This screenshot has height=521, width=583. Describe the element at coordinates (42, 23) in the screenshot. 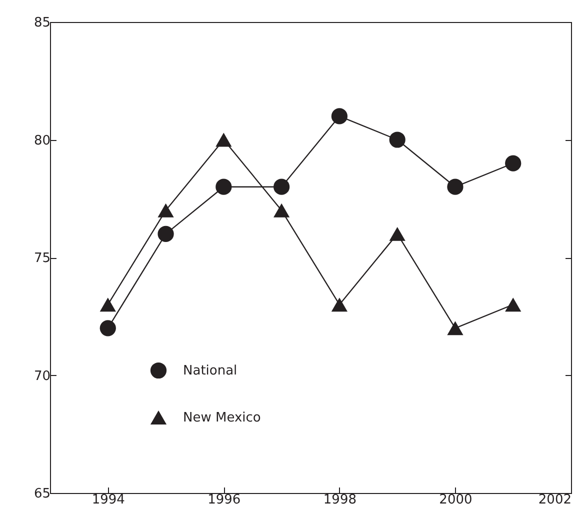

I see `y-tick-label: 85` at that location.